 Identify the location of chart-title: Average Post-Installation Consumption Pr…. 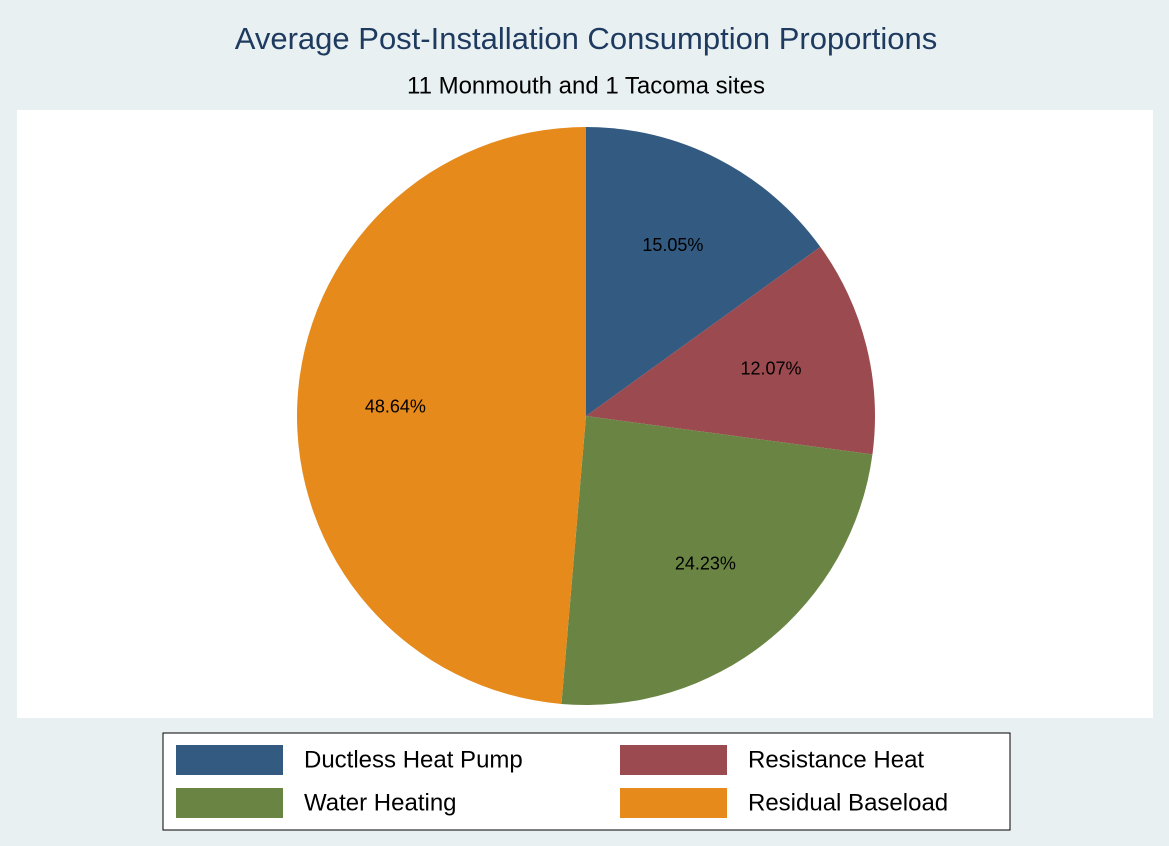
(586, 38).